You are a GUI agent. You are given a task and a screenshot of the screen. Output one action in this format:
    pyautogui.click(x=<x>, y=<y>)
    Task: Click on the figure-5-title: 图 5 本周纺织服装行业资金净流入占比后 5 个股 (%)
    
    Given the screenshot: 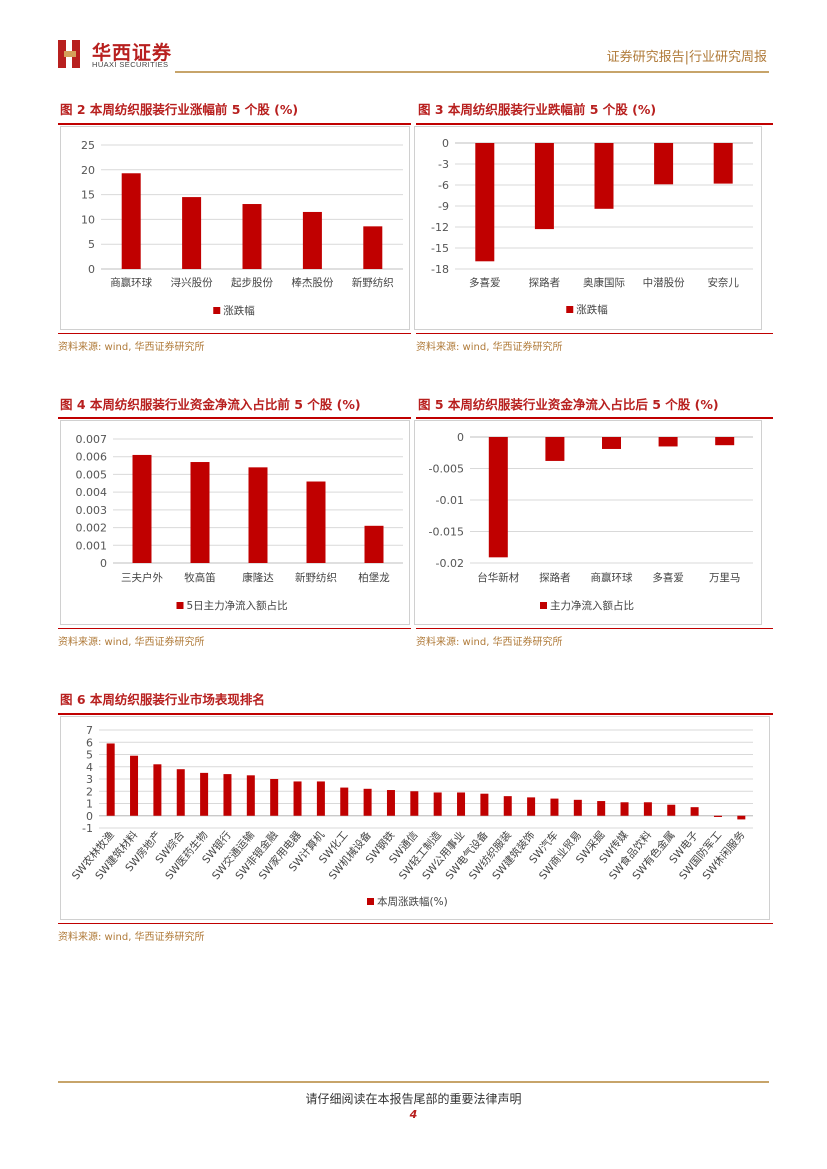 What is the action you would take?
    pyautogui.click(x=568, y=404)
    